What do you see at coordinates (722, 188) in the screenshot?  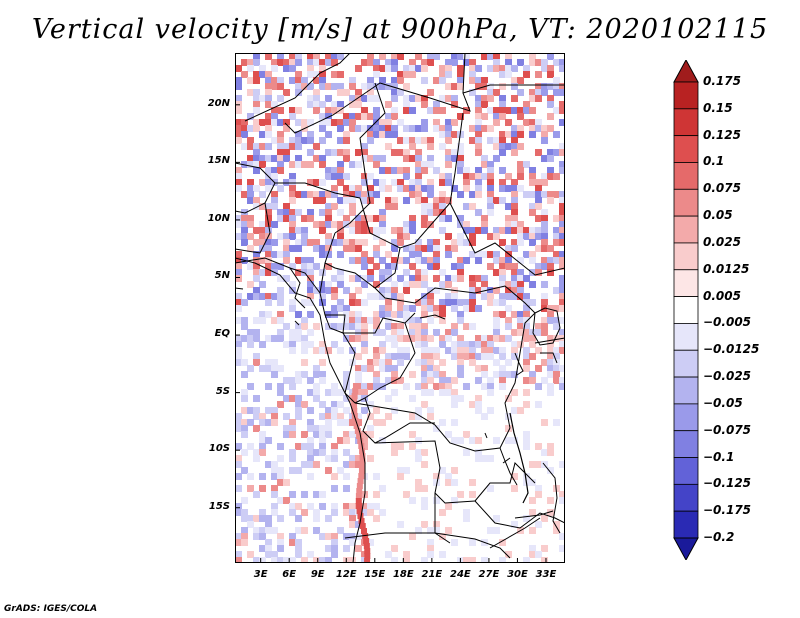 I see `colorbar-label: 0.075` at bounding box center [722, 188].